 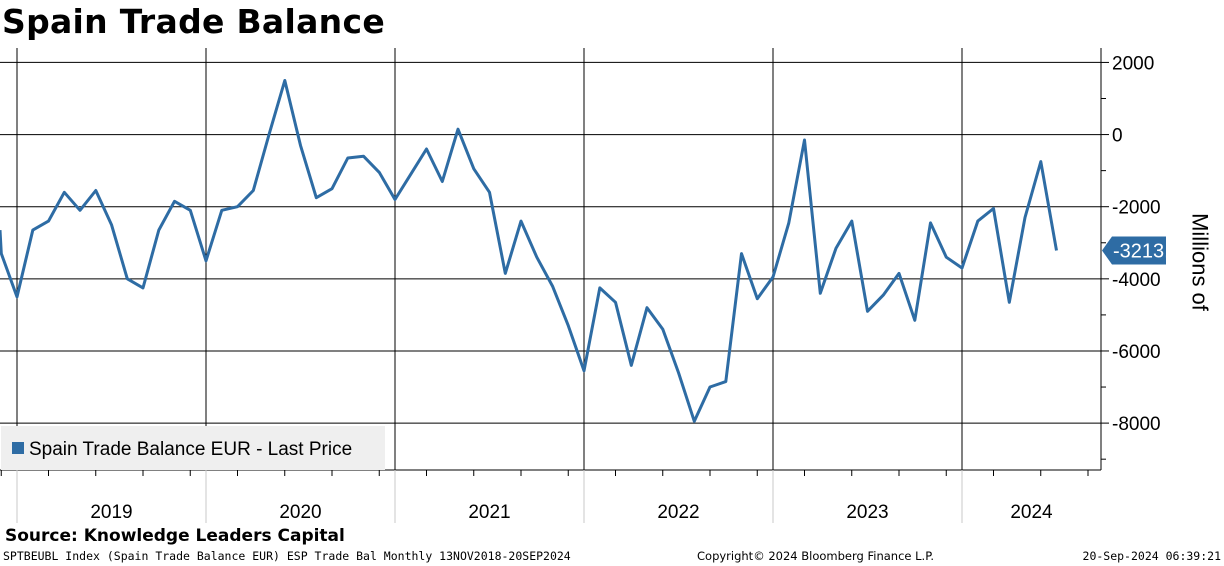 What do you see at coordinates (194, 21) in the screenshot?
I see `chart-title: Spain Trade Balance` at bounding box center [194, 21].